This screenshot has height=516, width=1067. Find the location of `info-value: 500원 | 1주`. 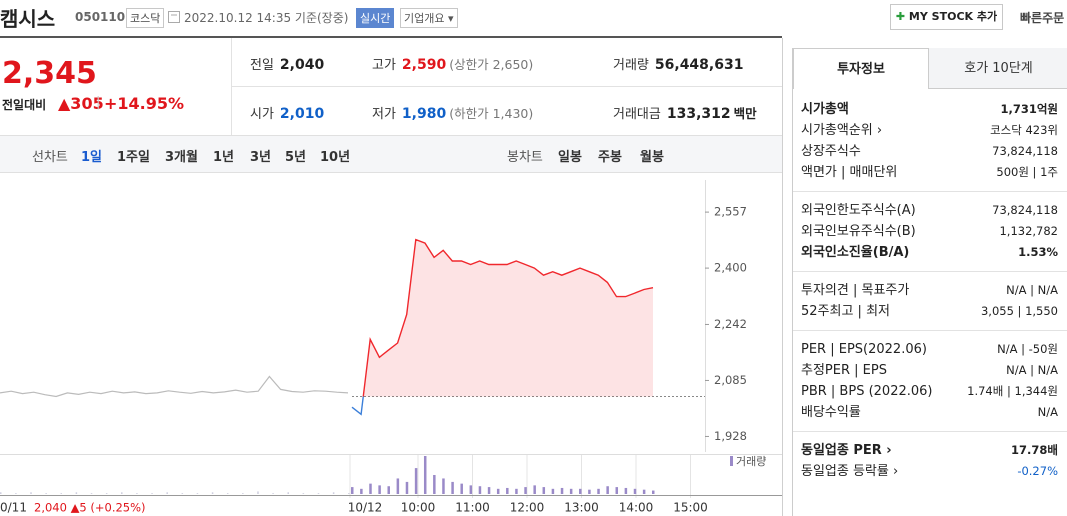

info-value: 500원 | 1주 is located at coordinates (1027, 172).